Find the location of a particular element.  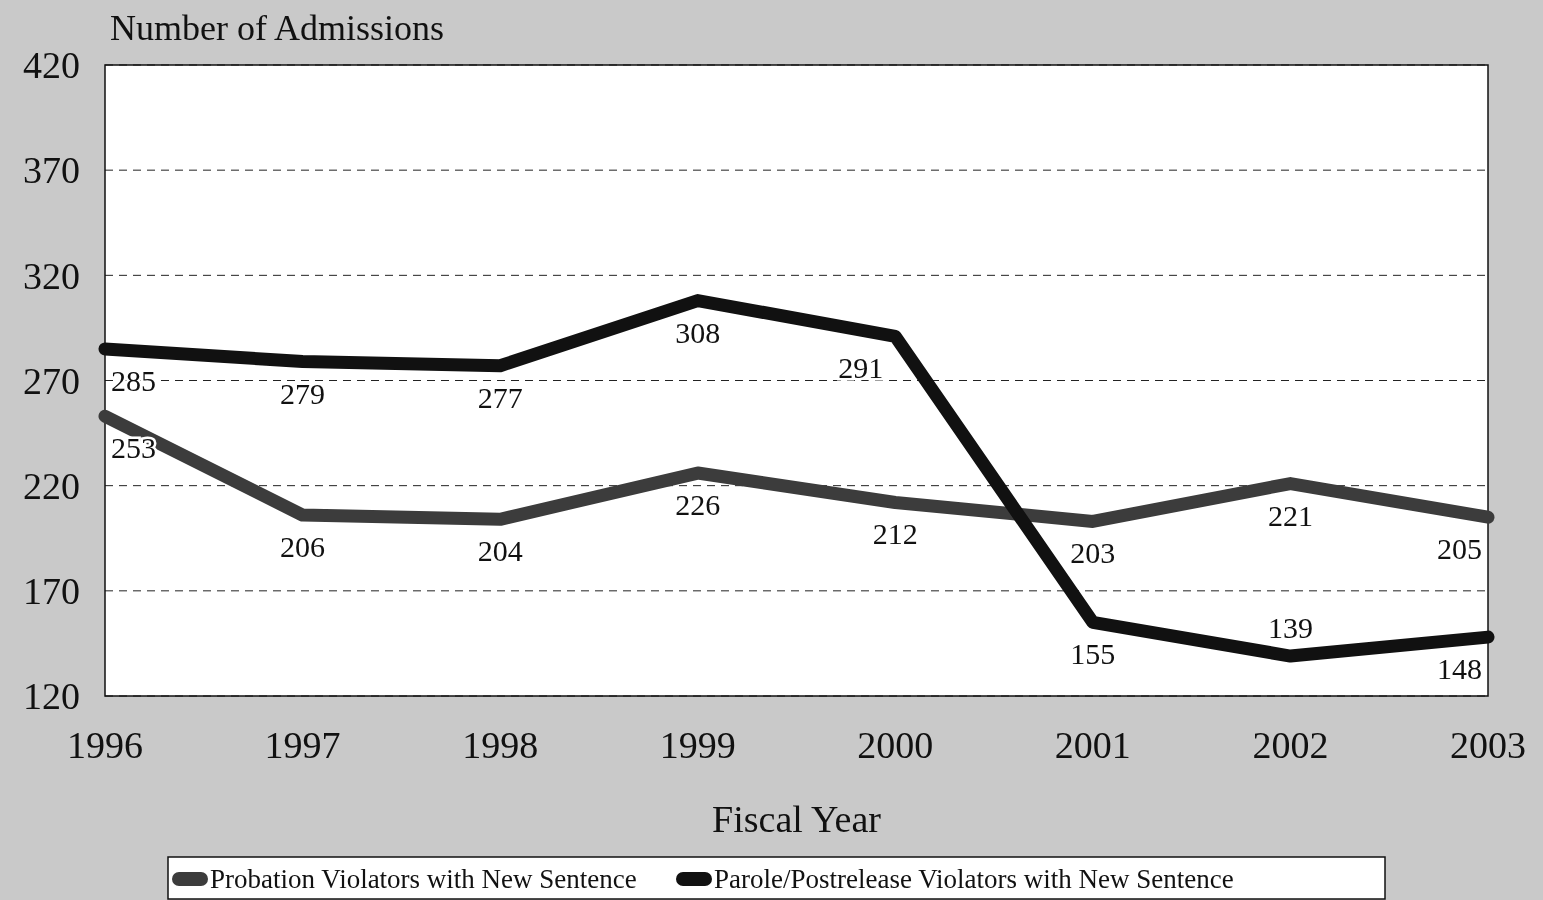

data-label: 226 is located at coordinates (698, 505).